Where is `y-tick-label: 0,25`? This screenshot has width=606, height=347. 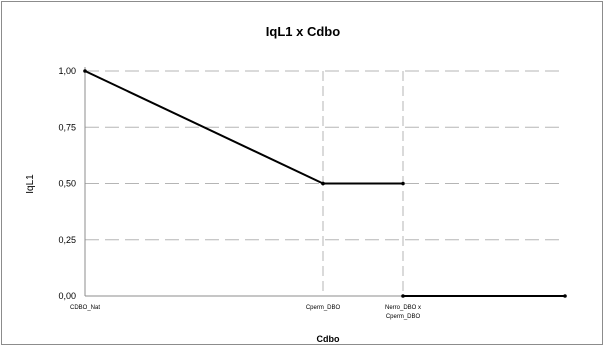
y-tick-label: 0,25 is located at coordinates (67, 240).